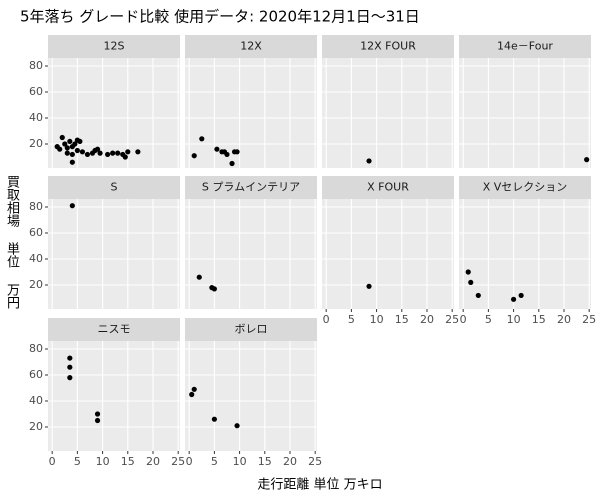 This screenshot has width=600, height=500. I want to click on strip-label: 12X, so click(251, 46).